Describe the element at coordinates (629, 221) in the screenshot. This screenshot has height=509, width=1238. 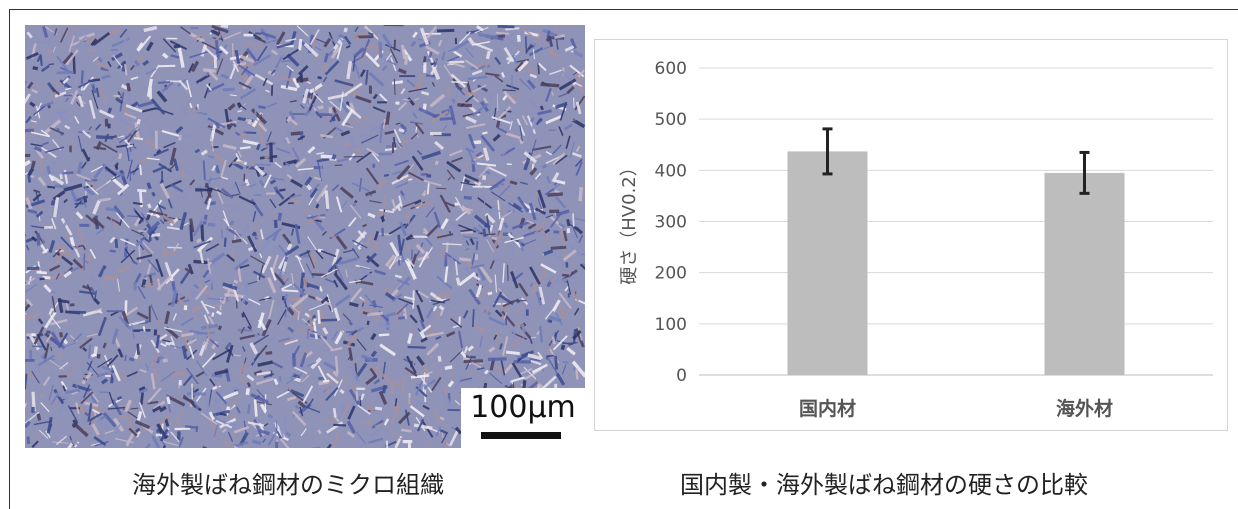
I see `y-axis-label: 硬さ（HV0.2）` at that location.